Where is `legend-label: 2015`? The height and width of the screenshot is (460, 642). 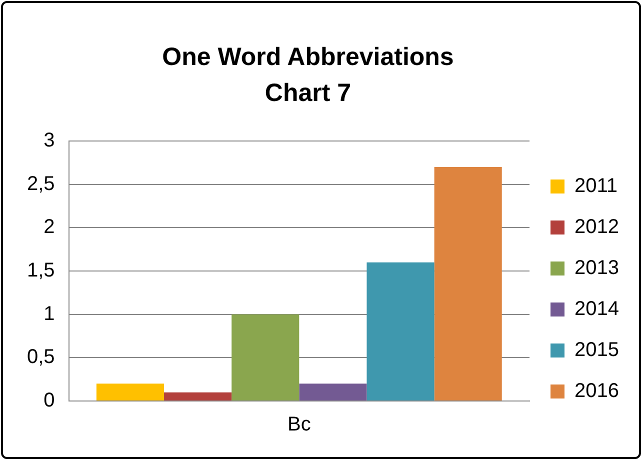 legend-label: 2015 is located at coordinates (597, 350).